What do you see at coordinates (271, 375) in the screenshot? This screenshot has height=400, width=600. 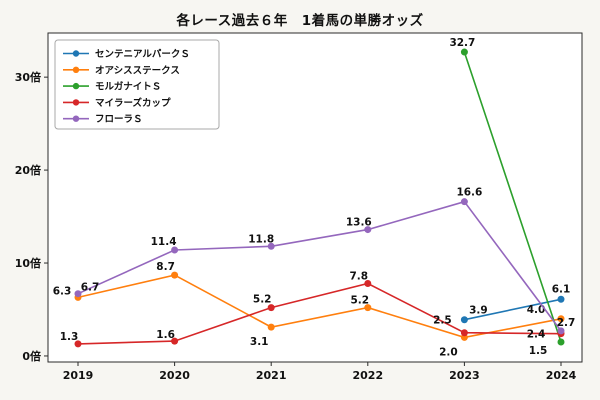 I see `x-tick-label: 2021` at bounding box center [271, 375].